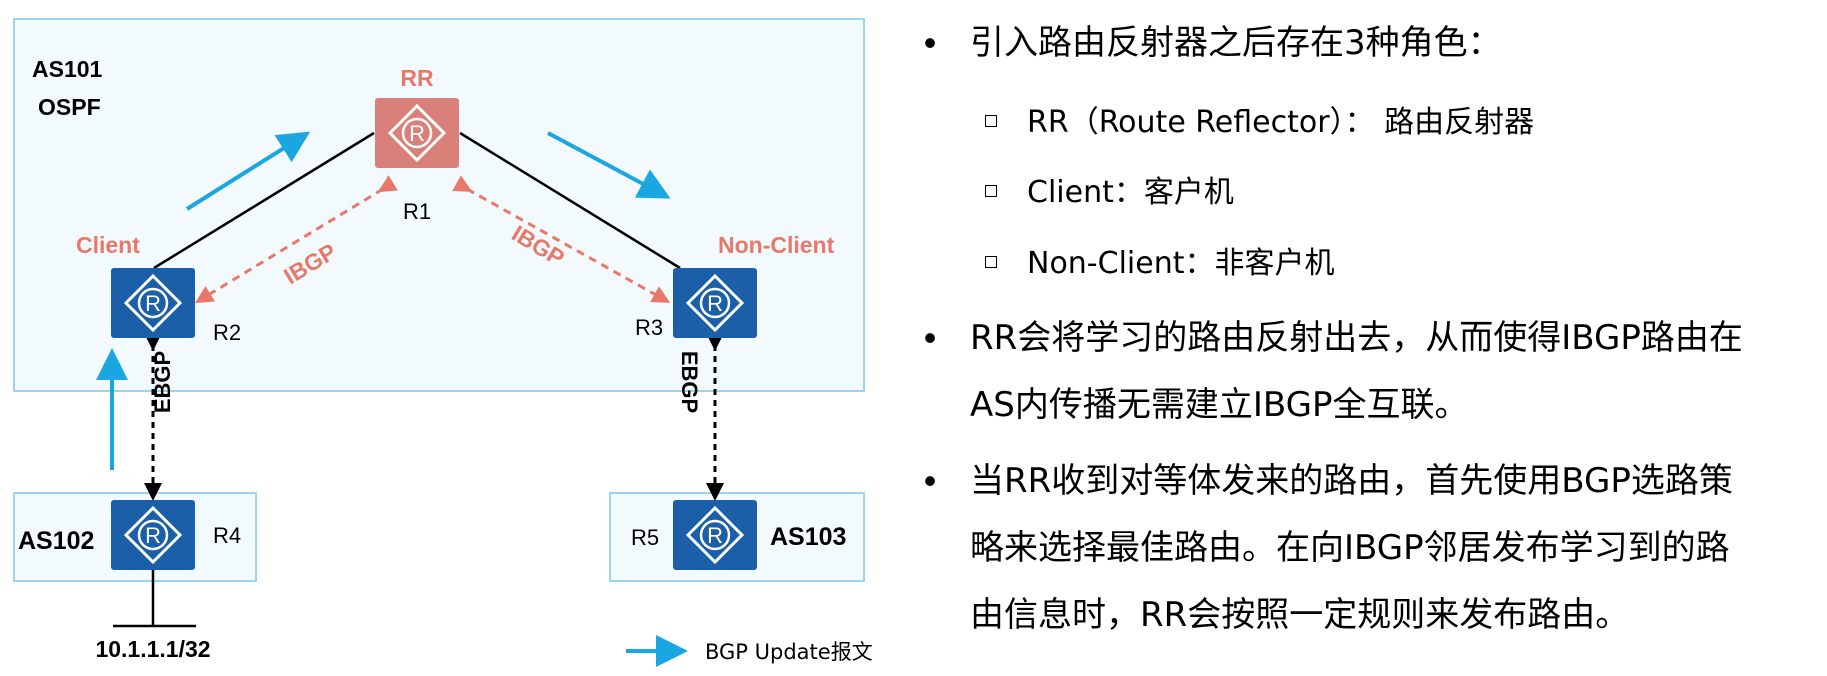 The image size is (1827, 676). I want to click on update-arrow-r2-r1, so click(248, 171).